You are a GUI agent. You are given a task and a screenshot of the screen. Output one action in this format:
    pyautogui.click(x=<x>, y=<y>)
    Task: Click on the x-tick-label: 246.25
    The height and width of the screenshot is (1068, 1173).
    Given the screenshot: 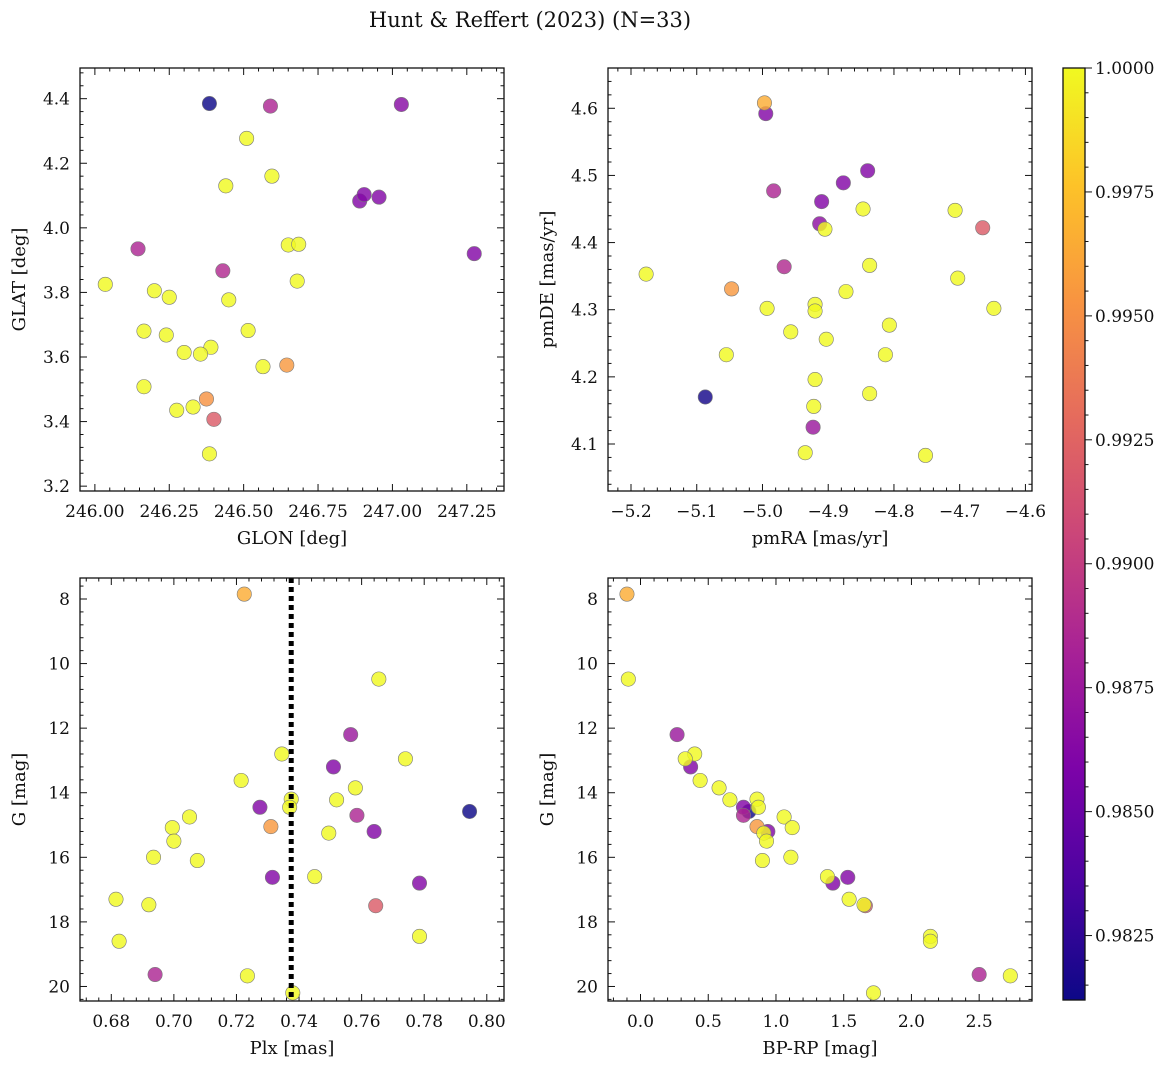 What is the action you would take?
    pyautogui.click(x=169, y=512)
    